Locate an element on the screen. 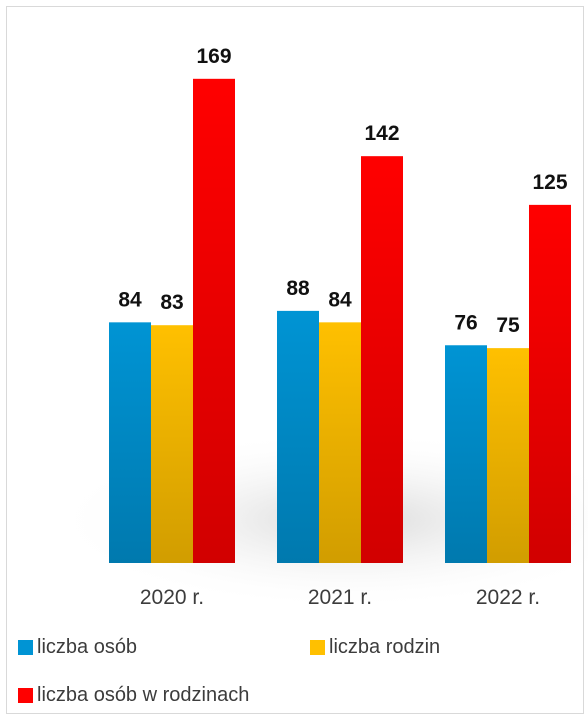  x-tick-label: 2021 r. is located at coordinates (340, 597).